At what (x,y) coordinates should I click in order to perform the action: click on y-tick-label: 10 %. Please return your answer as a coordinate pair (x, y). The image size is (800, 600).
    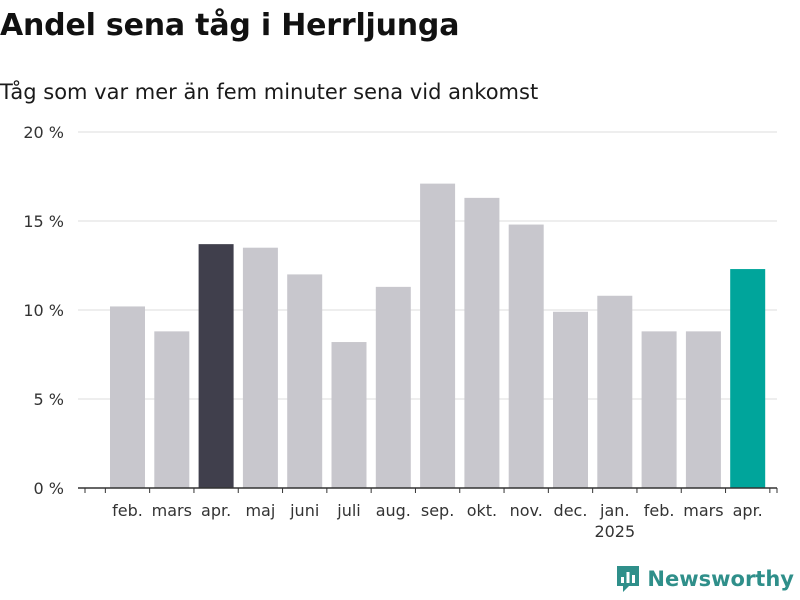
    Looking at the image, I should click on (43, 310).